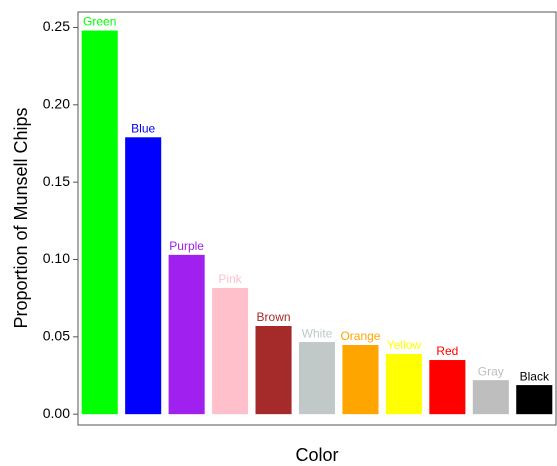 The width and height of the screenshot is (557, 466). What do you see at coordinates (99, 22) in the screenshot?
I see `bar-label: Green` at bounding box center [99, 22].